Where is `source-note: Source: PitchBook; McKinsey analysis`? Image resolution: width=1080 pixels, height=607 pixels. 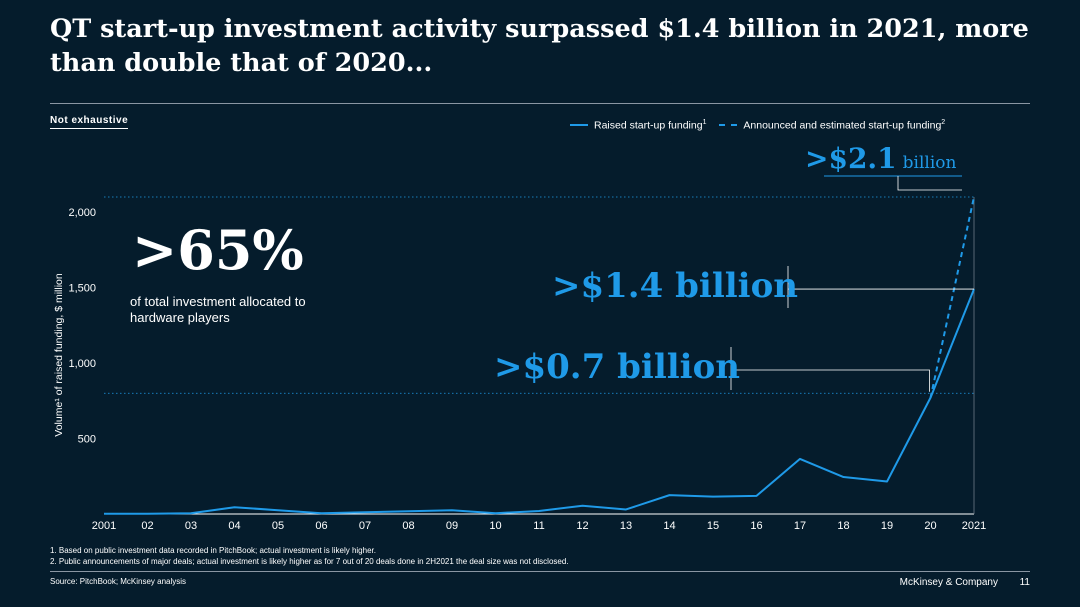 source-note: Source: PitchBook; McKinsey analysis is located at coordinates (118, 581).